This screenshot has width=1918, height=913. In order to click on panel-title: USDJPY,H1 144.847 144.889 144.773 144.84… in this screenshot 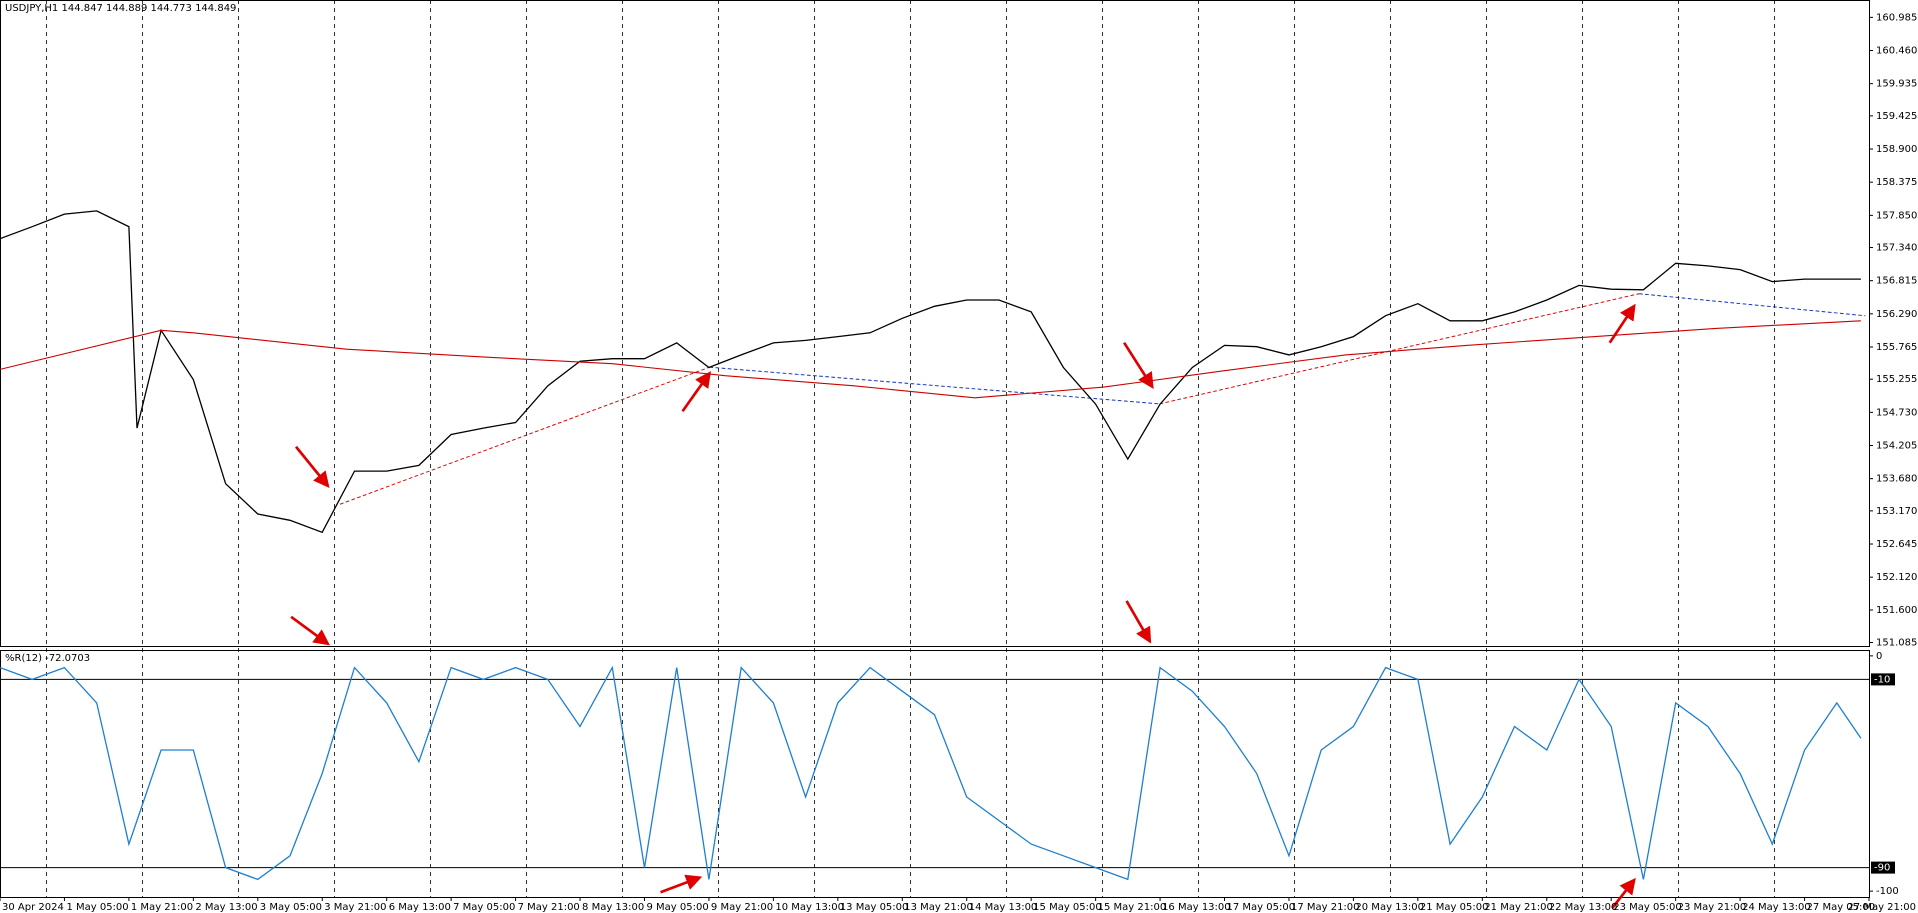, I will do `click(120, 8)`.